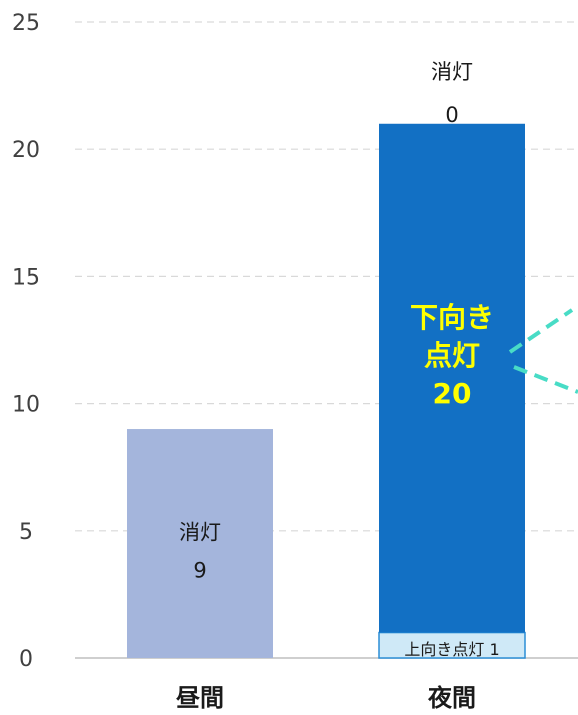 This screenshot has width=578, height=715. Describe the element at coordinates (451, 698) in the screenshot. I see `category-label: 夜間` at that location.